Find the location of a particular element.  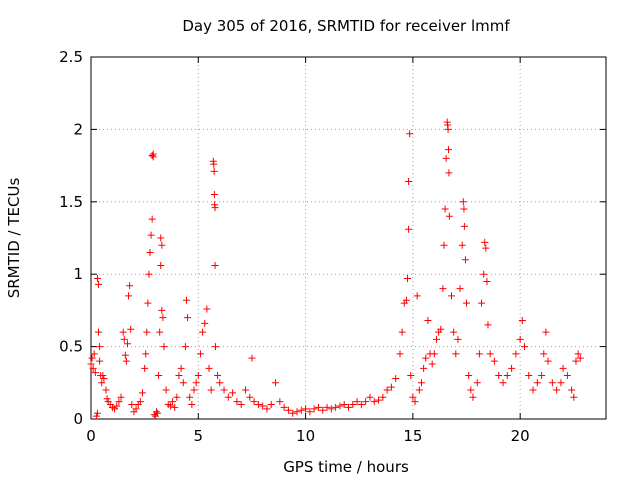

x-tick-label: 5 is located at coordinates (199, 436).